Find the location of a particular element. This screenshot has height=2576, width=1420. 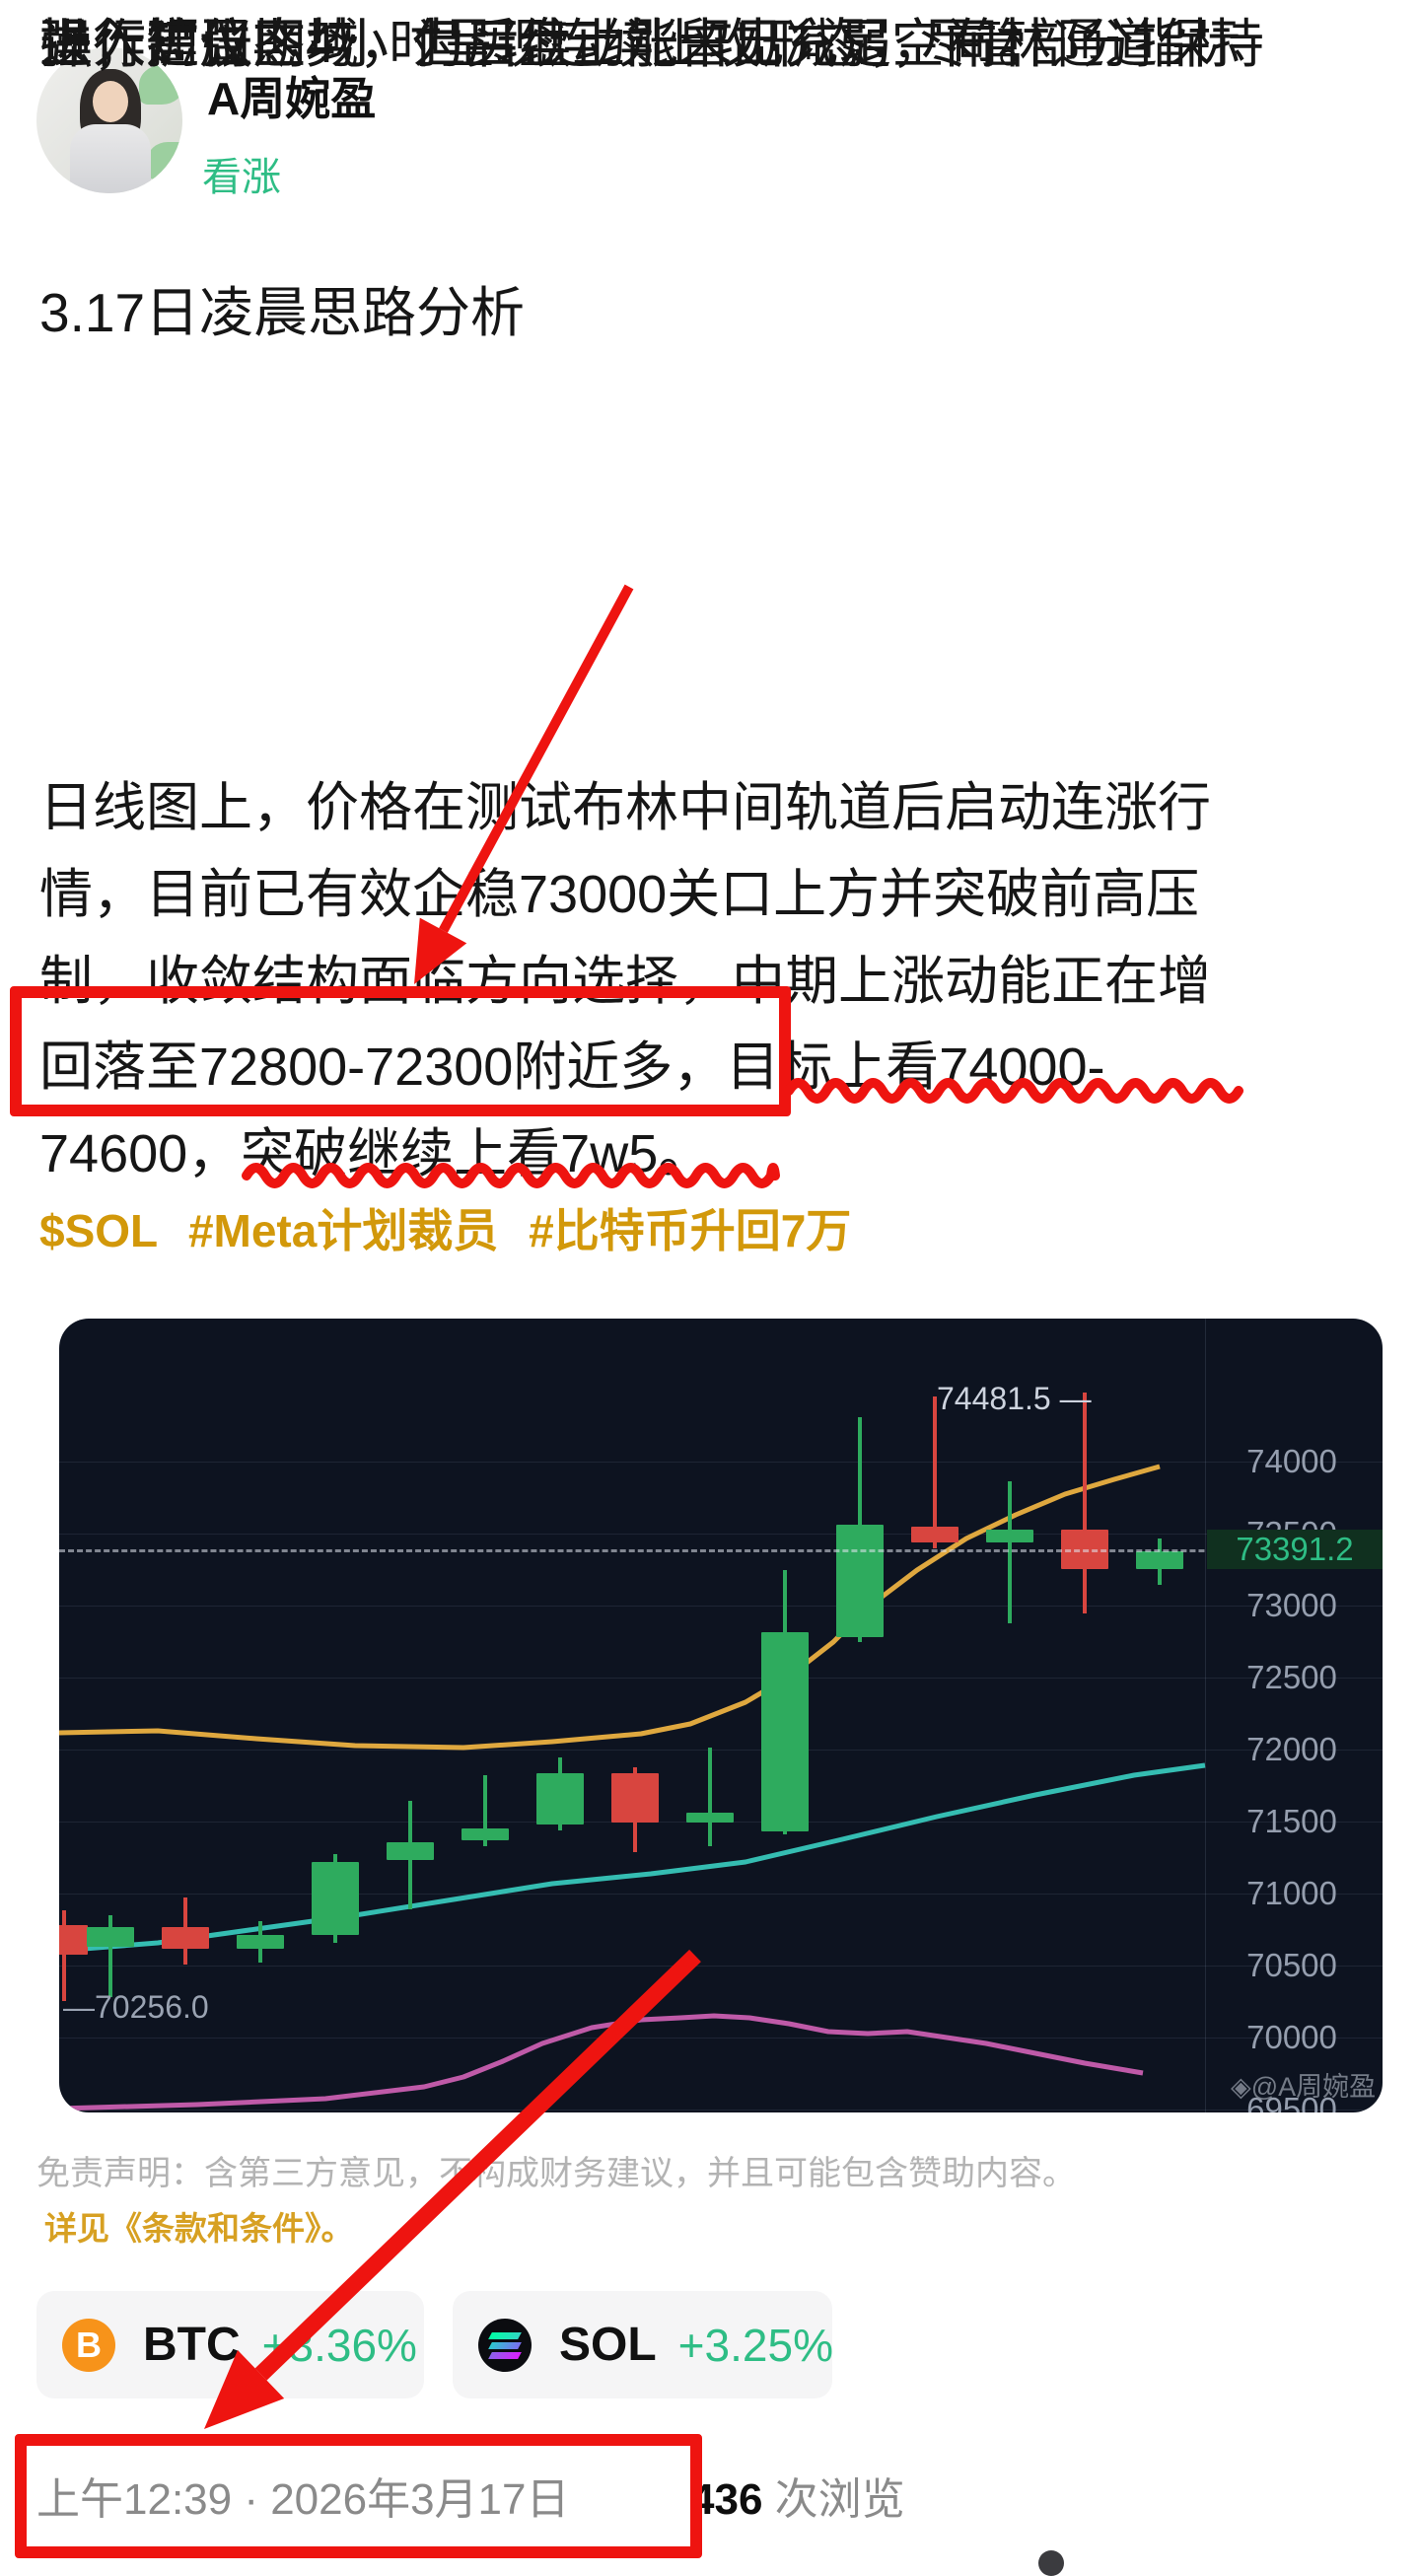

body-line: 制，收敛结构面临方向选择，中期上涨动能正在增 is located at coordinates (625, 982).